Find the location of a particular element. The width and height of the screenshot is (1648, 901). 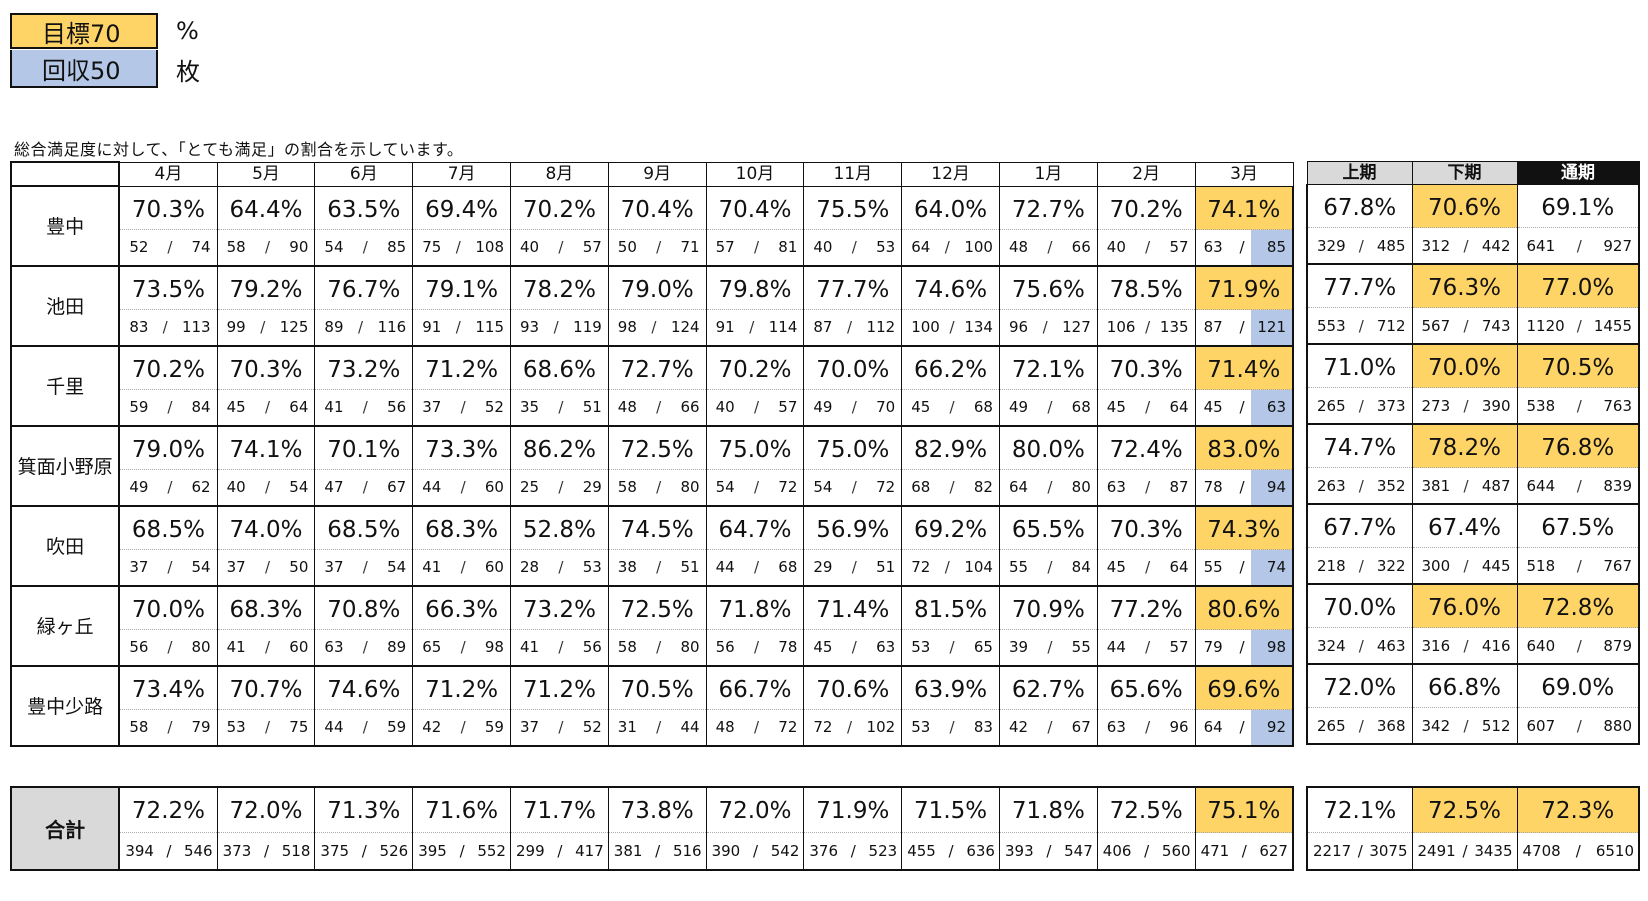

summary-cell: 67.4% 300 / 445 is located at coordinates (1464, 544).